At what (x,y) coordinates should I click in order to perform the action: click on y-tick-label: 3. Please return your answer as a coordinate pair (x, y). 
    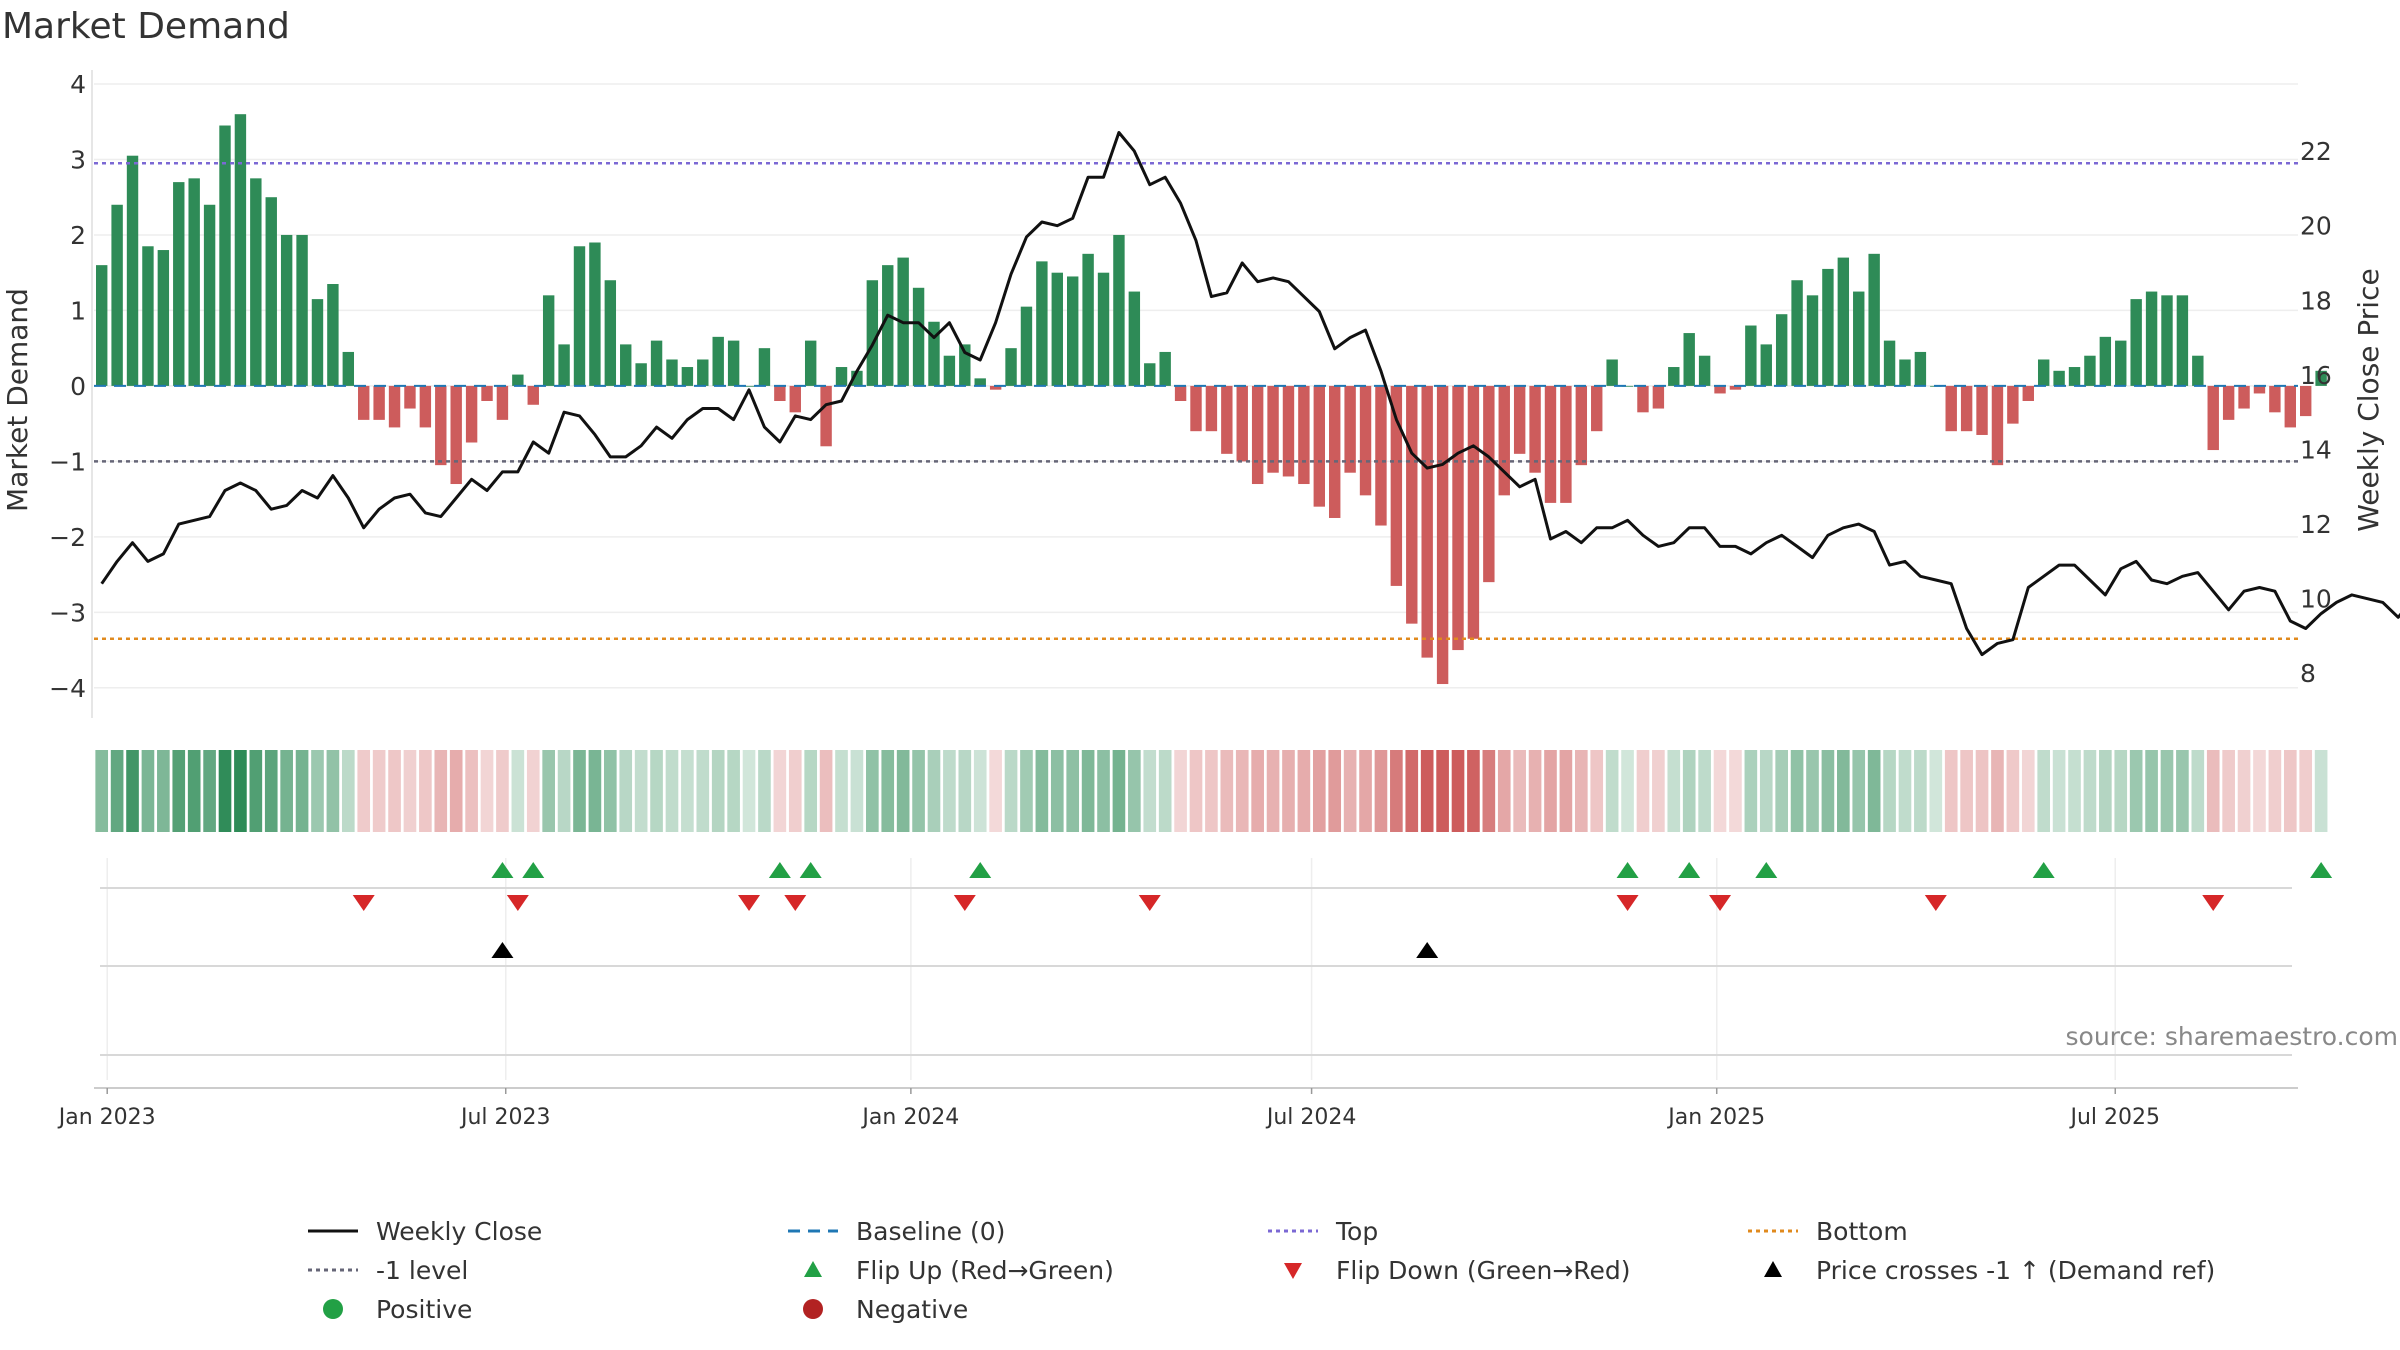
    Looking at the image, I should click on (78, 159).